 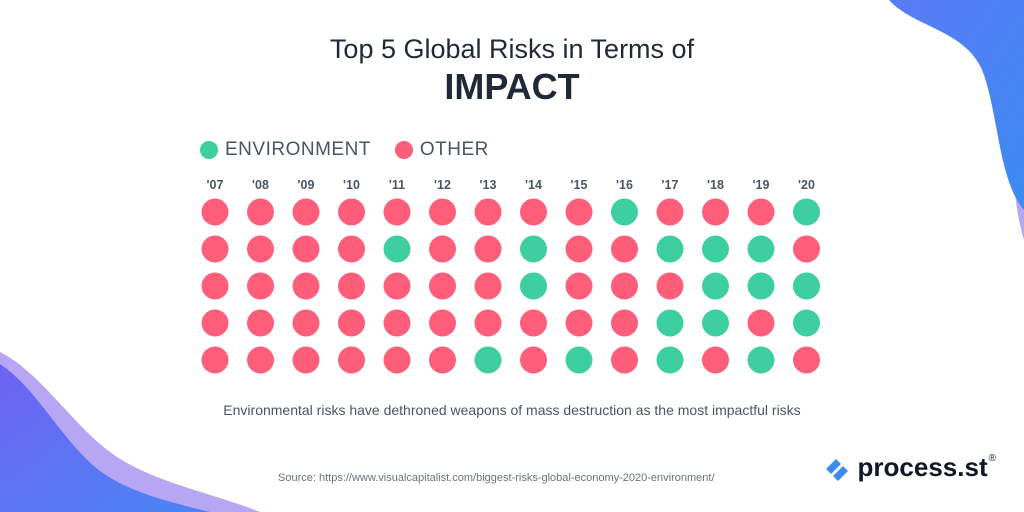 What do you see at coordinates (533, 185) in the screenshot?
I see `year-label: '14` at bounding box center [533, 185].